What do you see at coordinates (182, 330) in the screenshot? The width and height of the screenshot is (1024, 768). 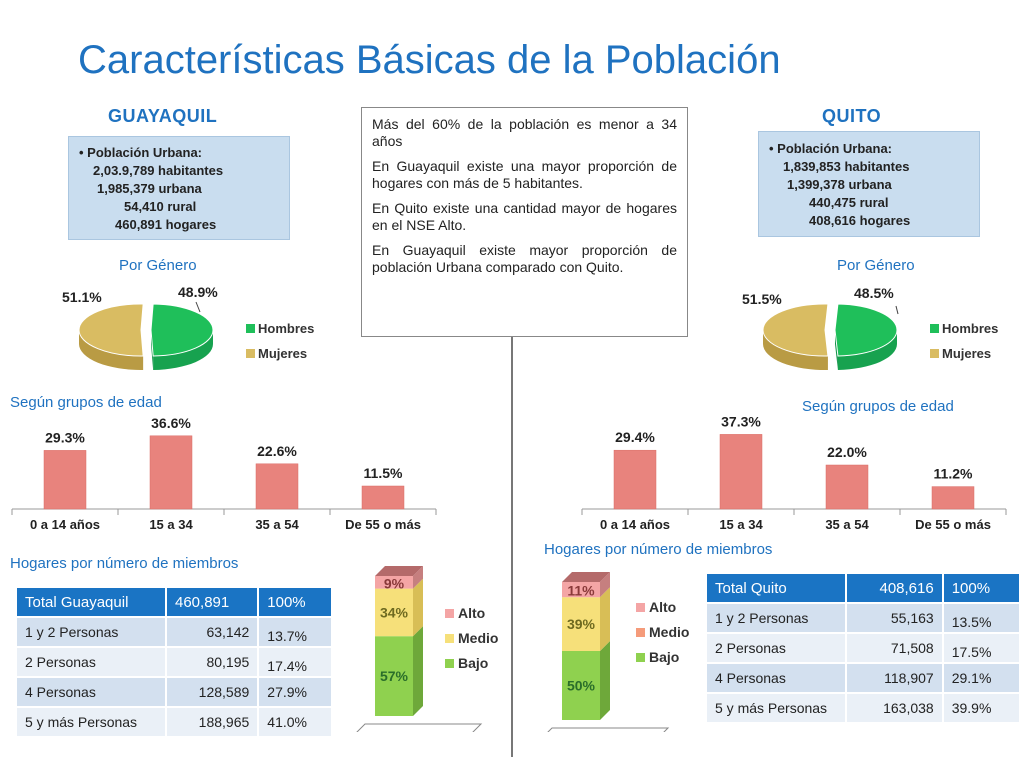 I see `men-slice` at bounding box center [182, 330].